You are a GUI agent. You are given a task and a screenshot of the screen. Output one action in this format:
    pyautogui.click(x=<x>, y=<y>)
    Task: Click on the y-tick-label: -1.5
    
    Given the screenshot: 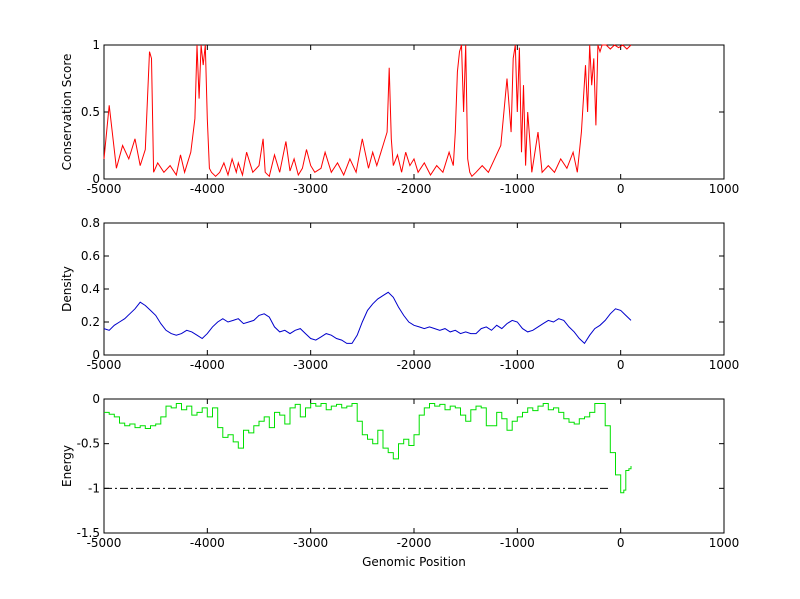 What is the action you would take?
    pyautogui.click(x=88, y=533)
    